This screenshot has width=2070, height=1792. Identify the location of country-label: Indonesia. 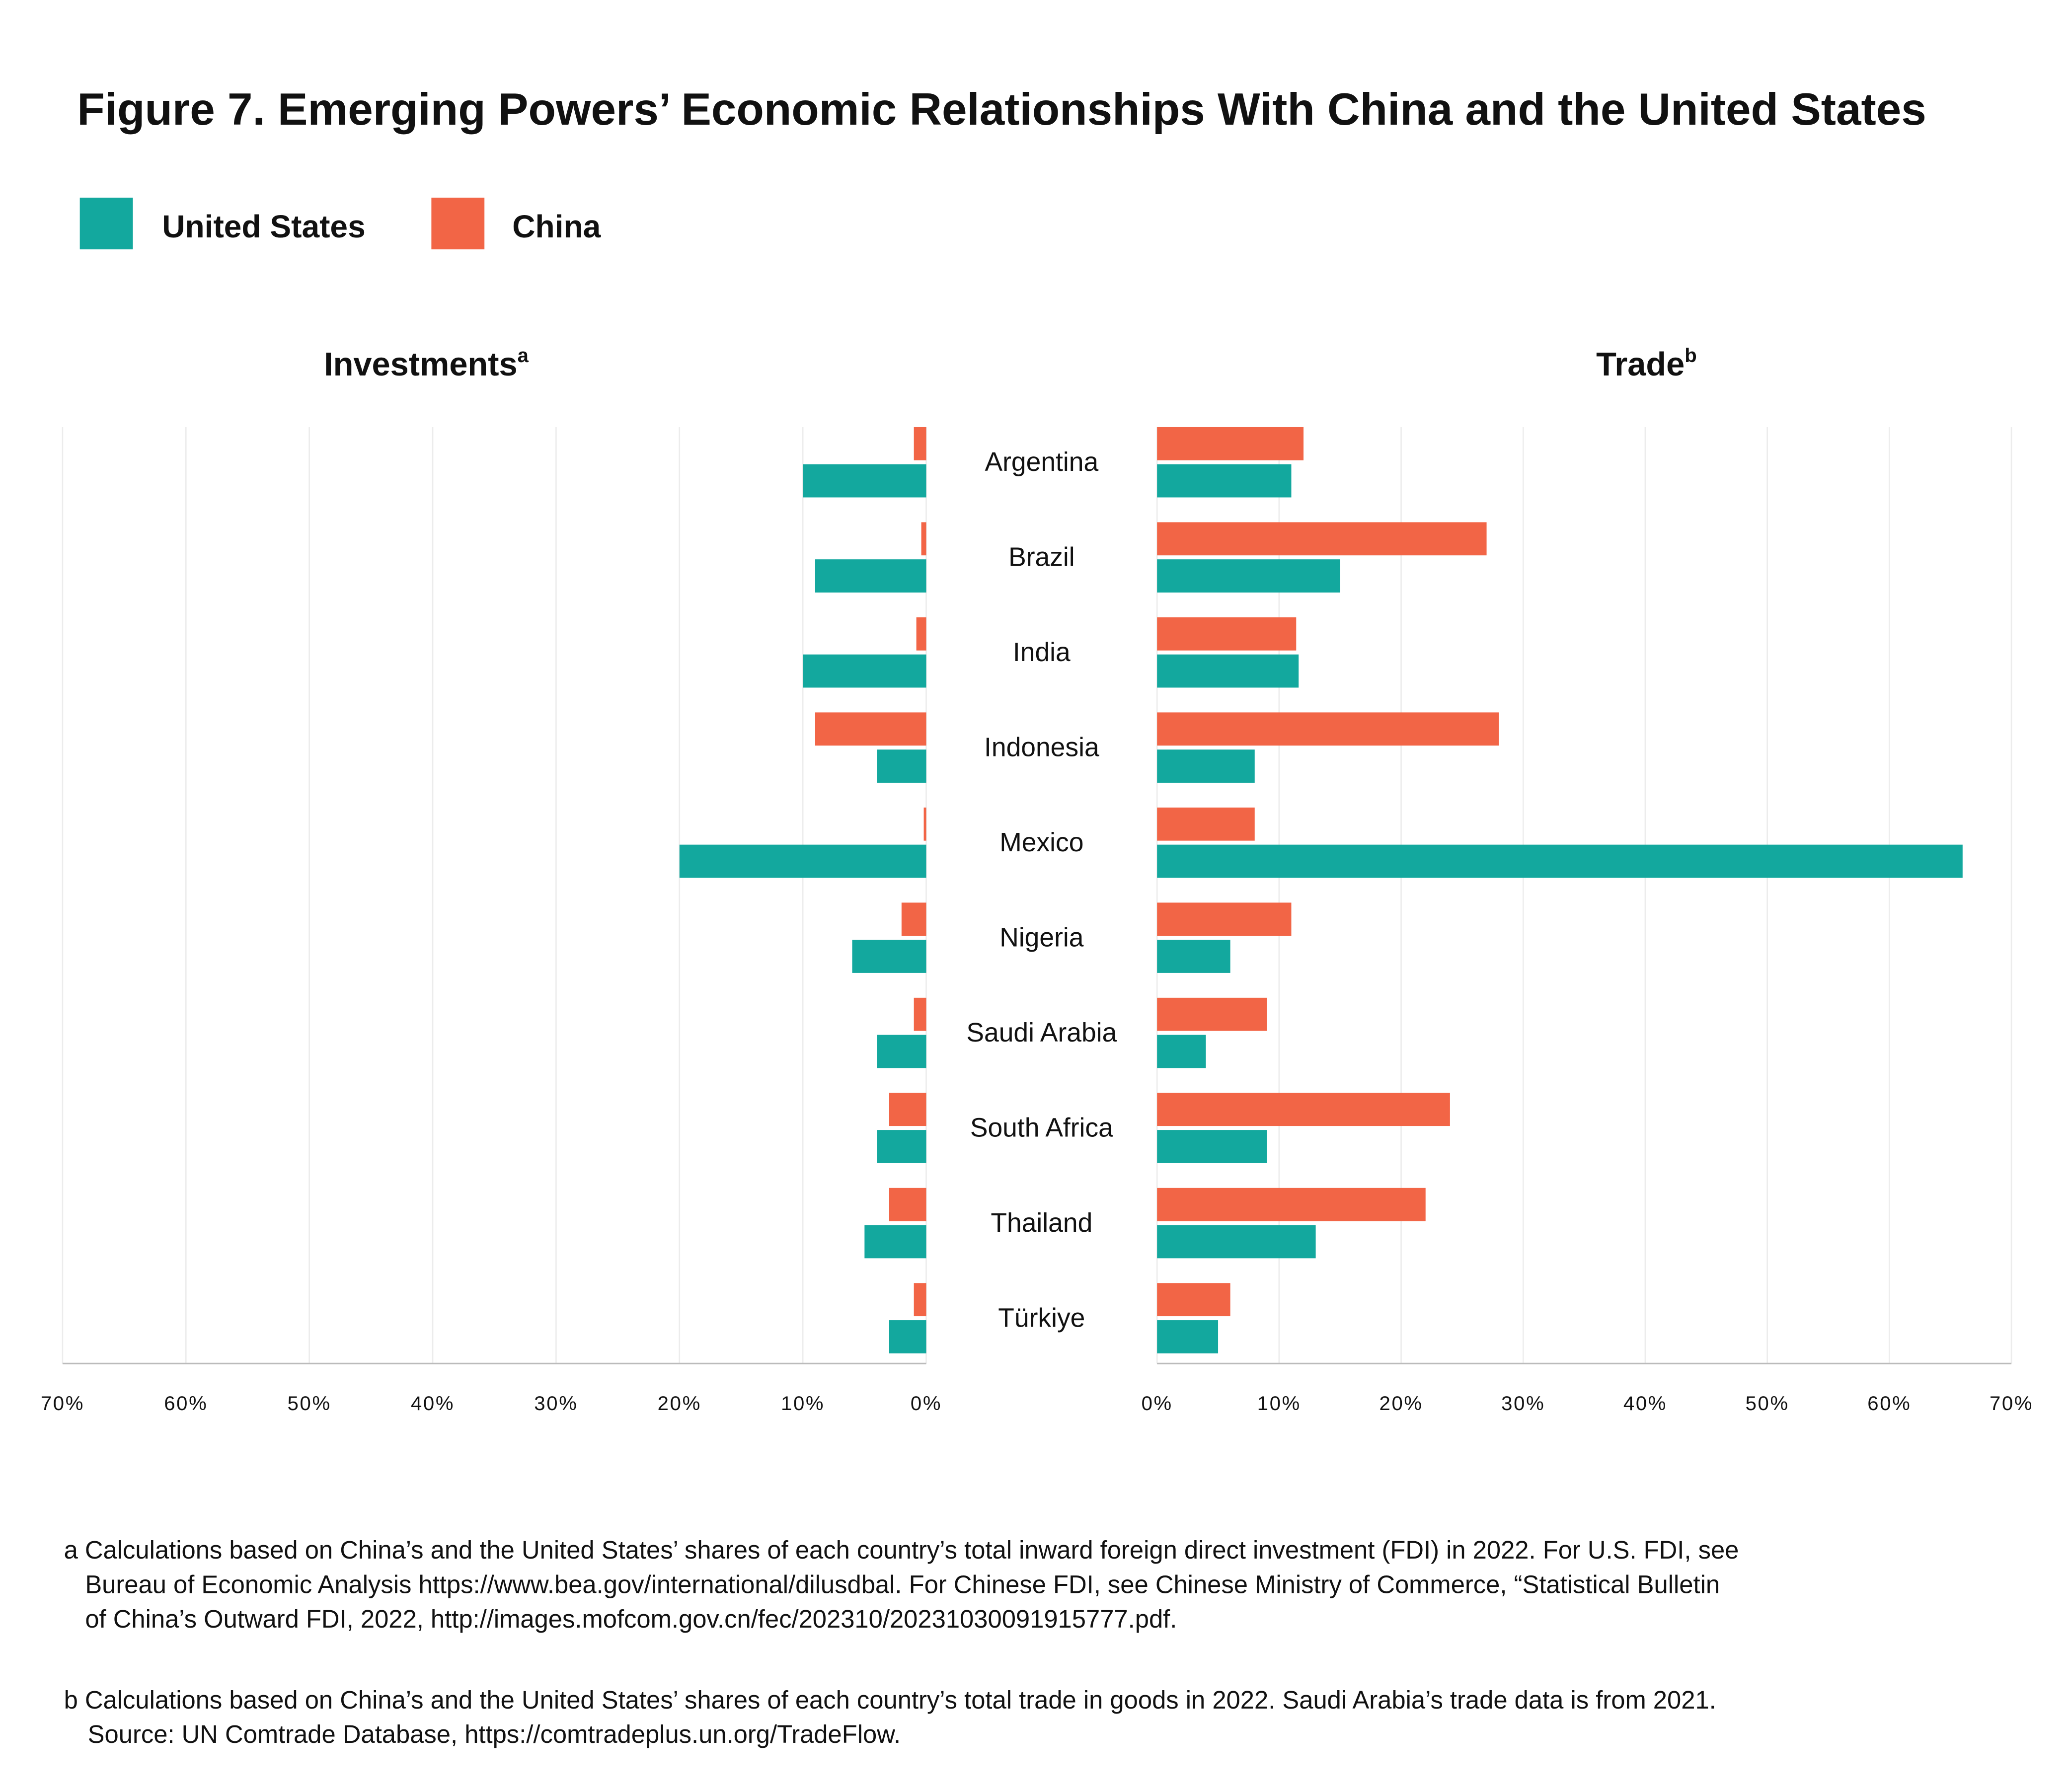
(1041, 748).